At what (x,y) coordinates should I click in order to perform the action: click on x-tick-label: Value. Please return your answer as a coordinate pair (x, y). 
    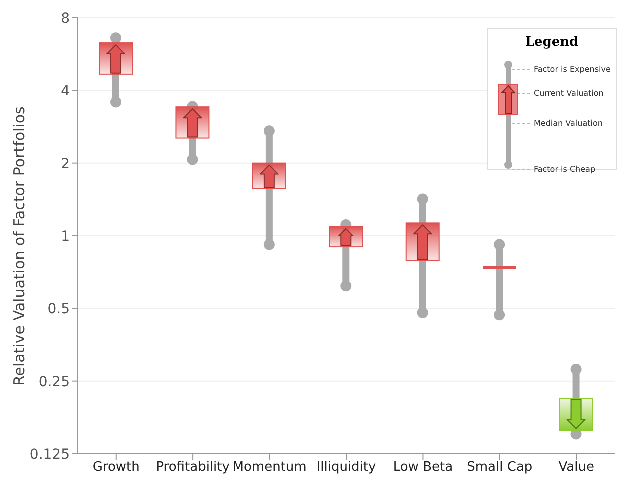
    Looking at the image, I should click on (576, 468).